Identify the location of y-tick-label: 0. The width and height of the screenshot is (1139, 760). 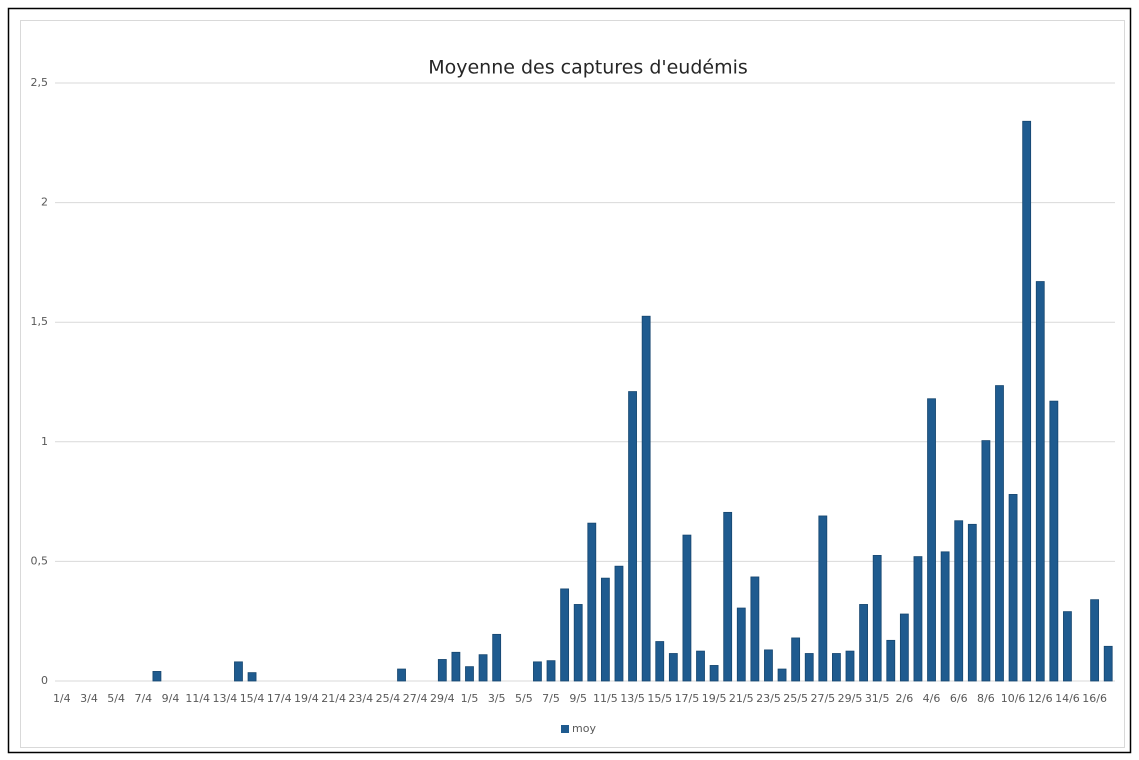
(44, 680).